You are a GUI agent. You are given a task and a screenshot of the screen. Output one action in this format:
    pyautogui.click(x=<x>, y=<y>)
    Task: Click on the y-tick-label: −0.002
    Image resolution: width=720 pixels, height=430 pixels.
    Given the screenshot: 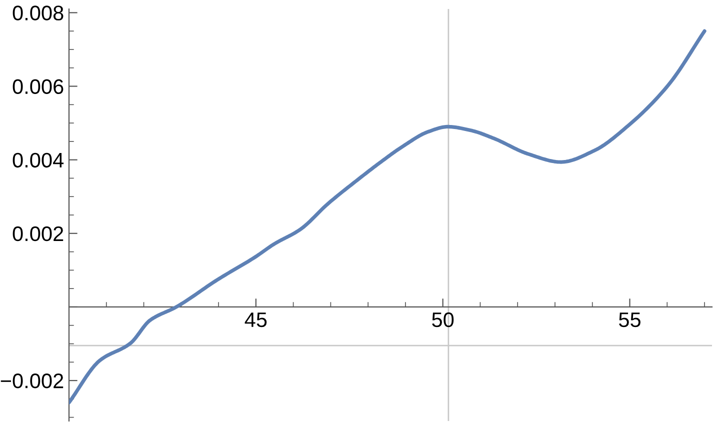 What is the action you would take?
    pyautogui.click(x=32, y=381)
    